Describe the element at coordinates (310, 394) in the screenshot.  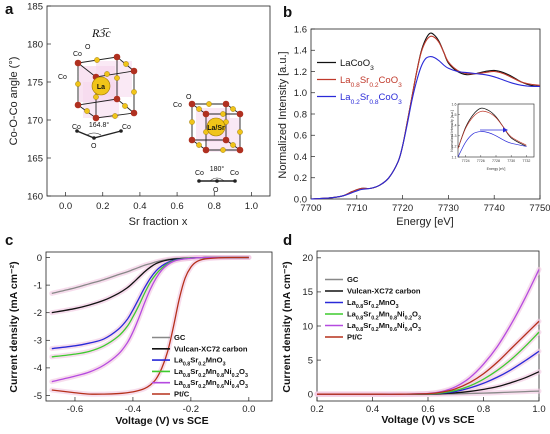
I see `y-tick-label: 0` at that location.